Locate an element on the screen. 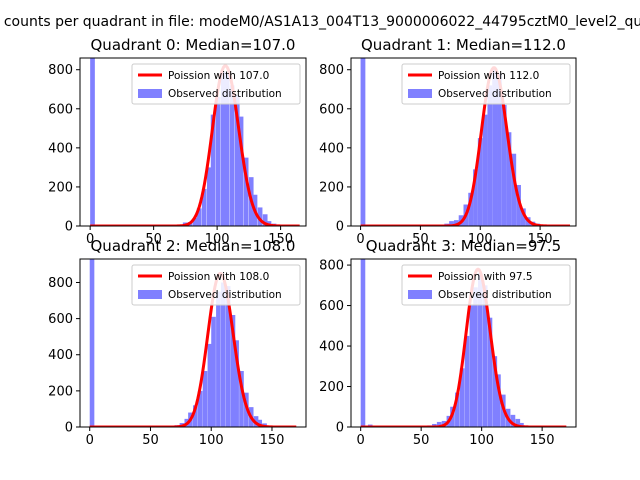  legend-poisson-label: Poission with 97.5 is located at coordinates (485, 277).